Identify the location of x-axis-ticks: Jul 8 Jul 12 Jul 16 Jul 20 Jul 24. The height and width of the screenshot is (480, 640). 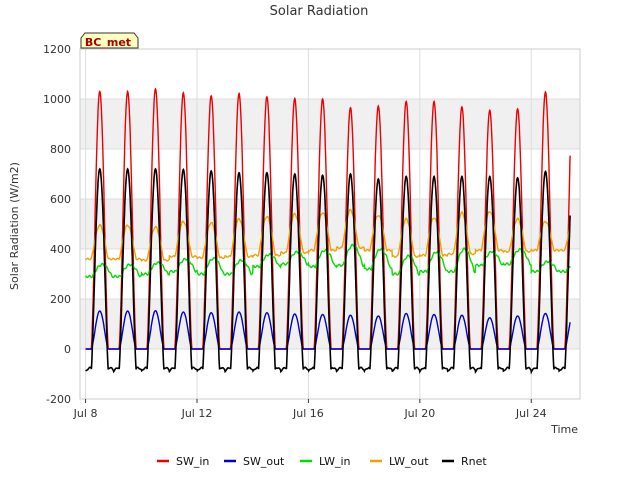
(310, 409).